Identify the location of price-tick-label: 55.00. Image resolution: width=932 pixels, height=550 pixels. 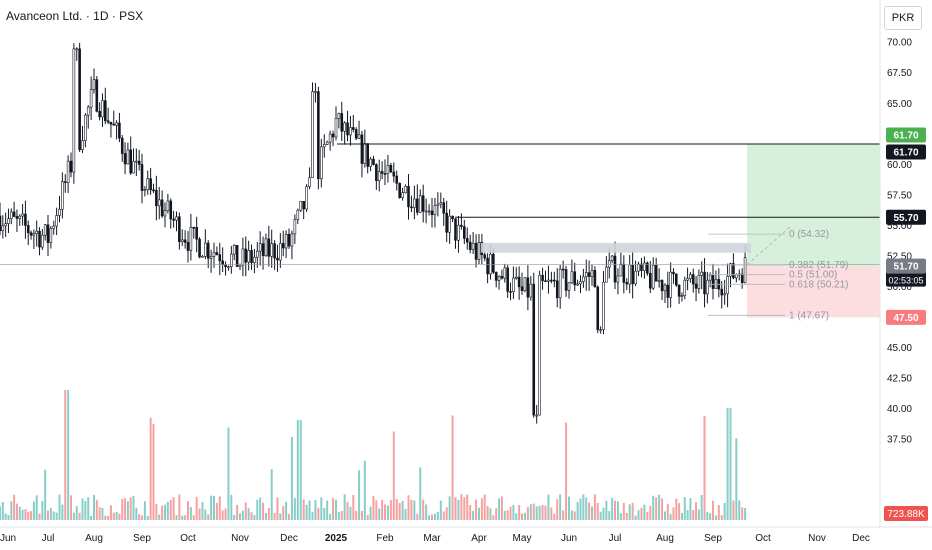
(899, 226).